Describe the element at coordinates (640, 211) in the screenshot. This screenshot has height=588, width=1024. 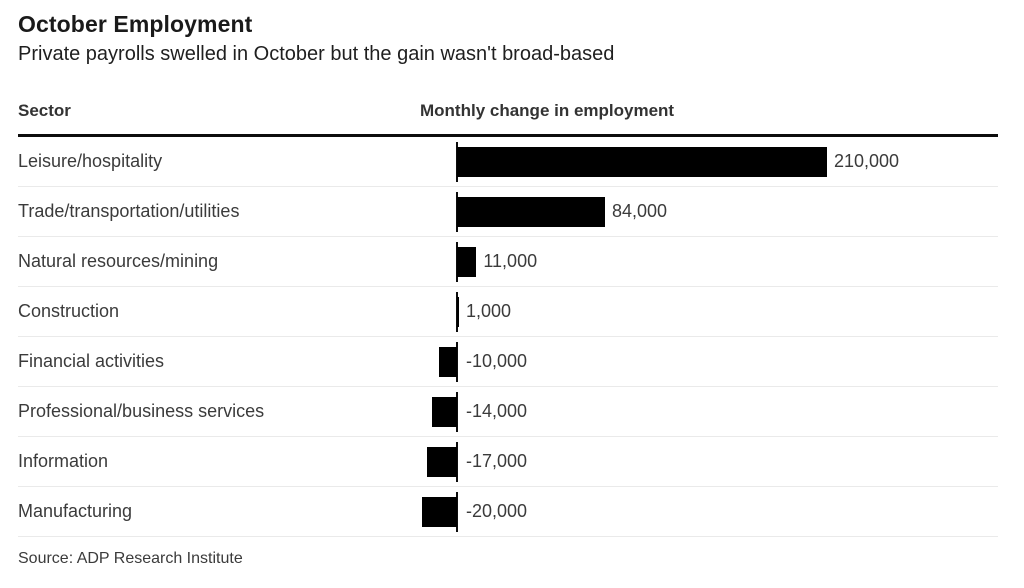
I see `value-label: 84,000` at that location.